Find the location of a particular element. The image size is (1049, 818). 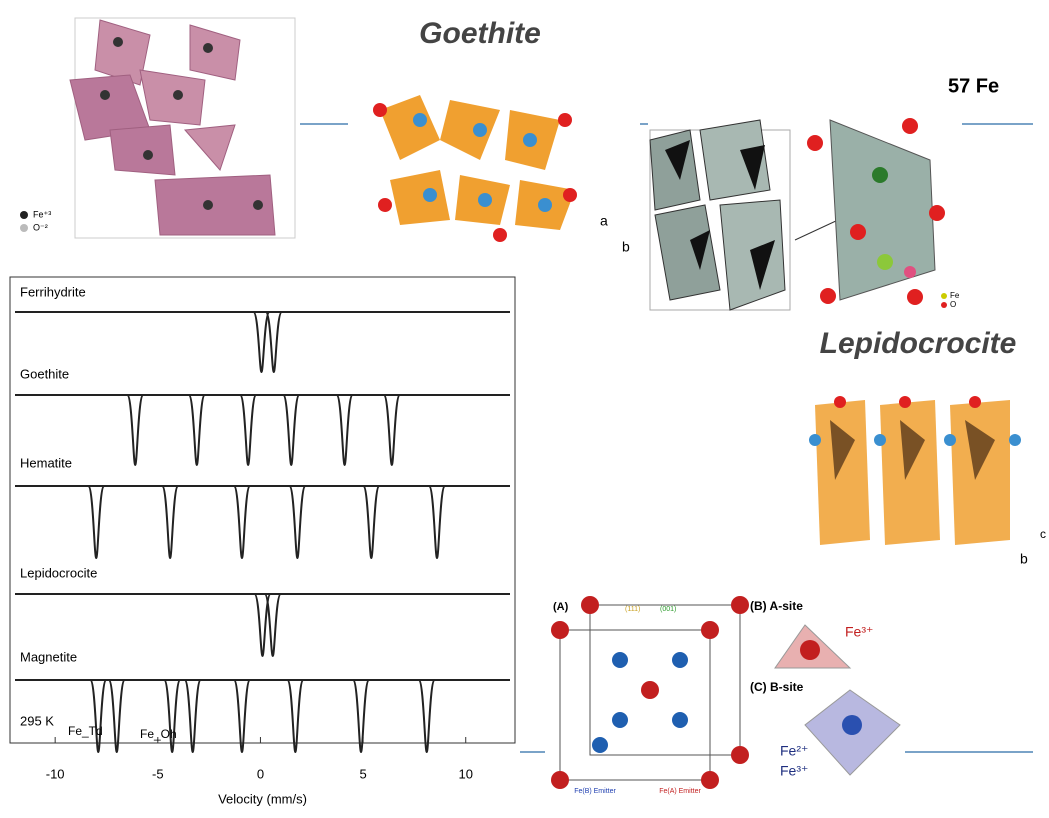

lepidocrocite-structure: a b Fe O is located at coordinates (780, 214).